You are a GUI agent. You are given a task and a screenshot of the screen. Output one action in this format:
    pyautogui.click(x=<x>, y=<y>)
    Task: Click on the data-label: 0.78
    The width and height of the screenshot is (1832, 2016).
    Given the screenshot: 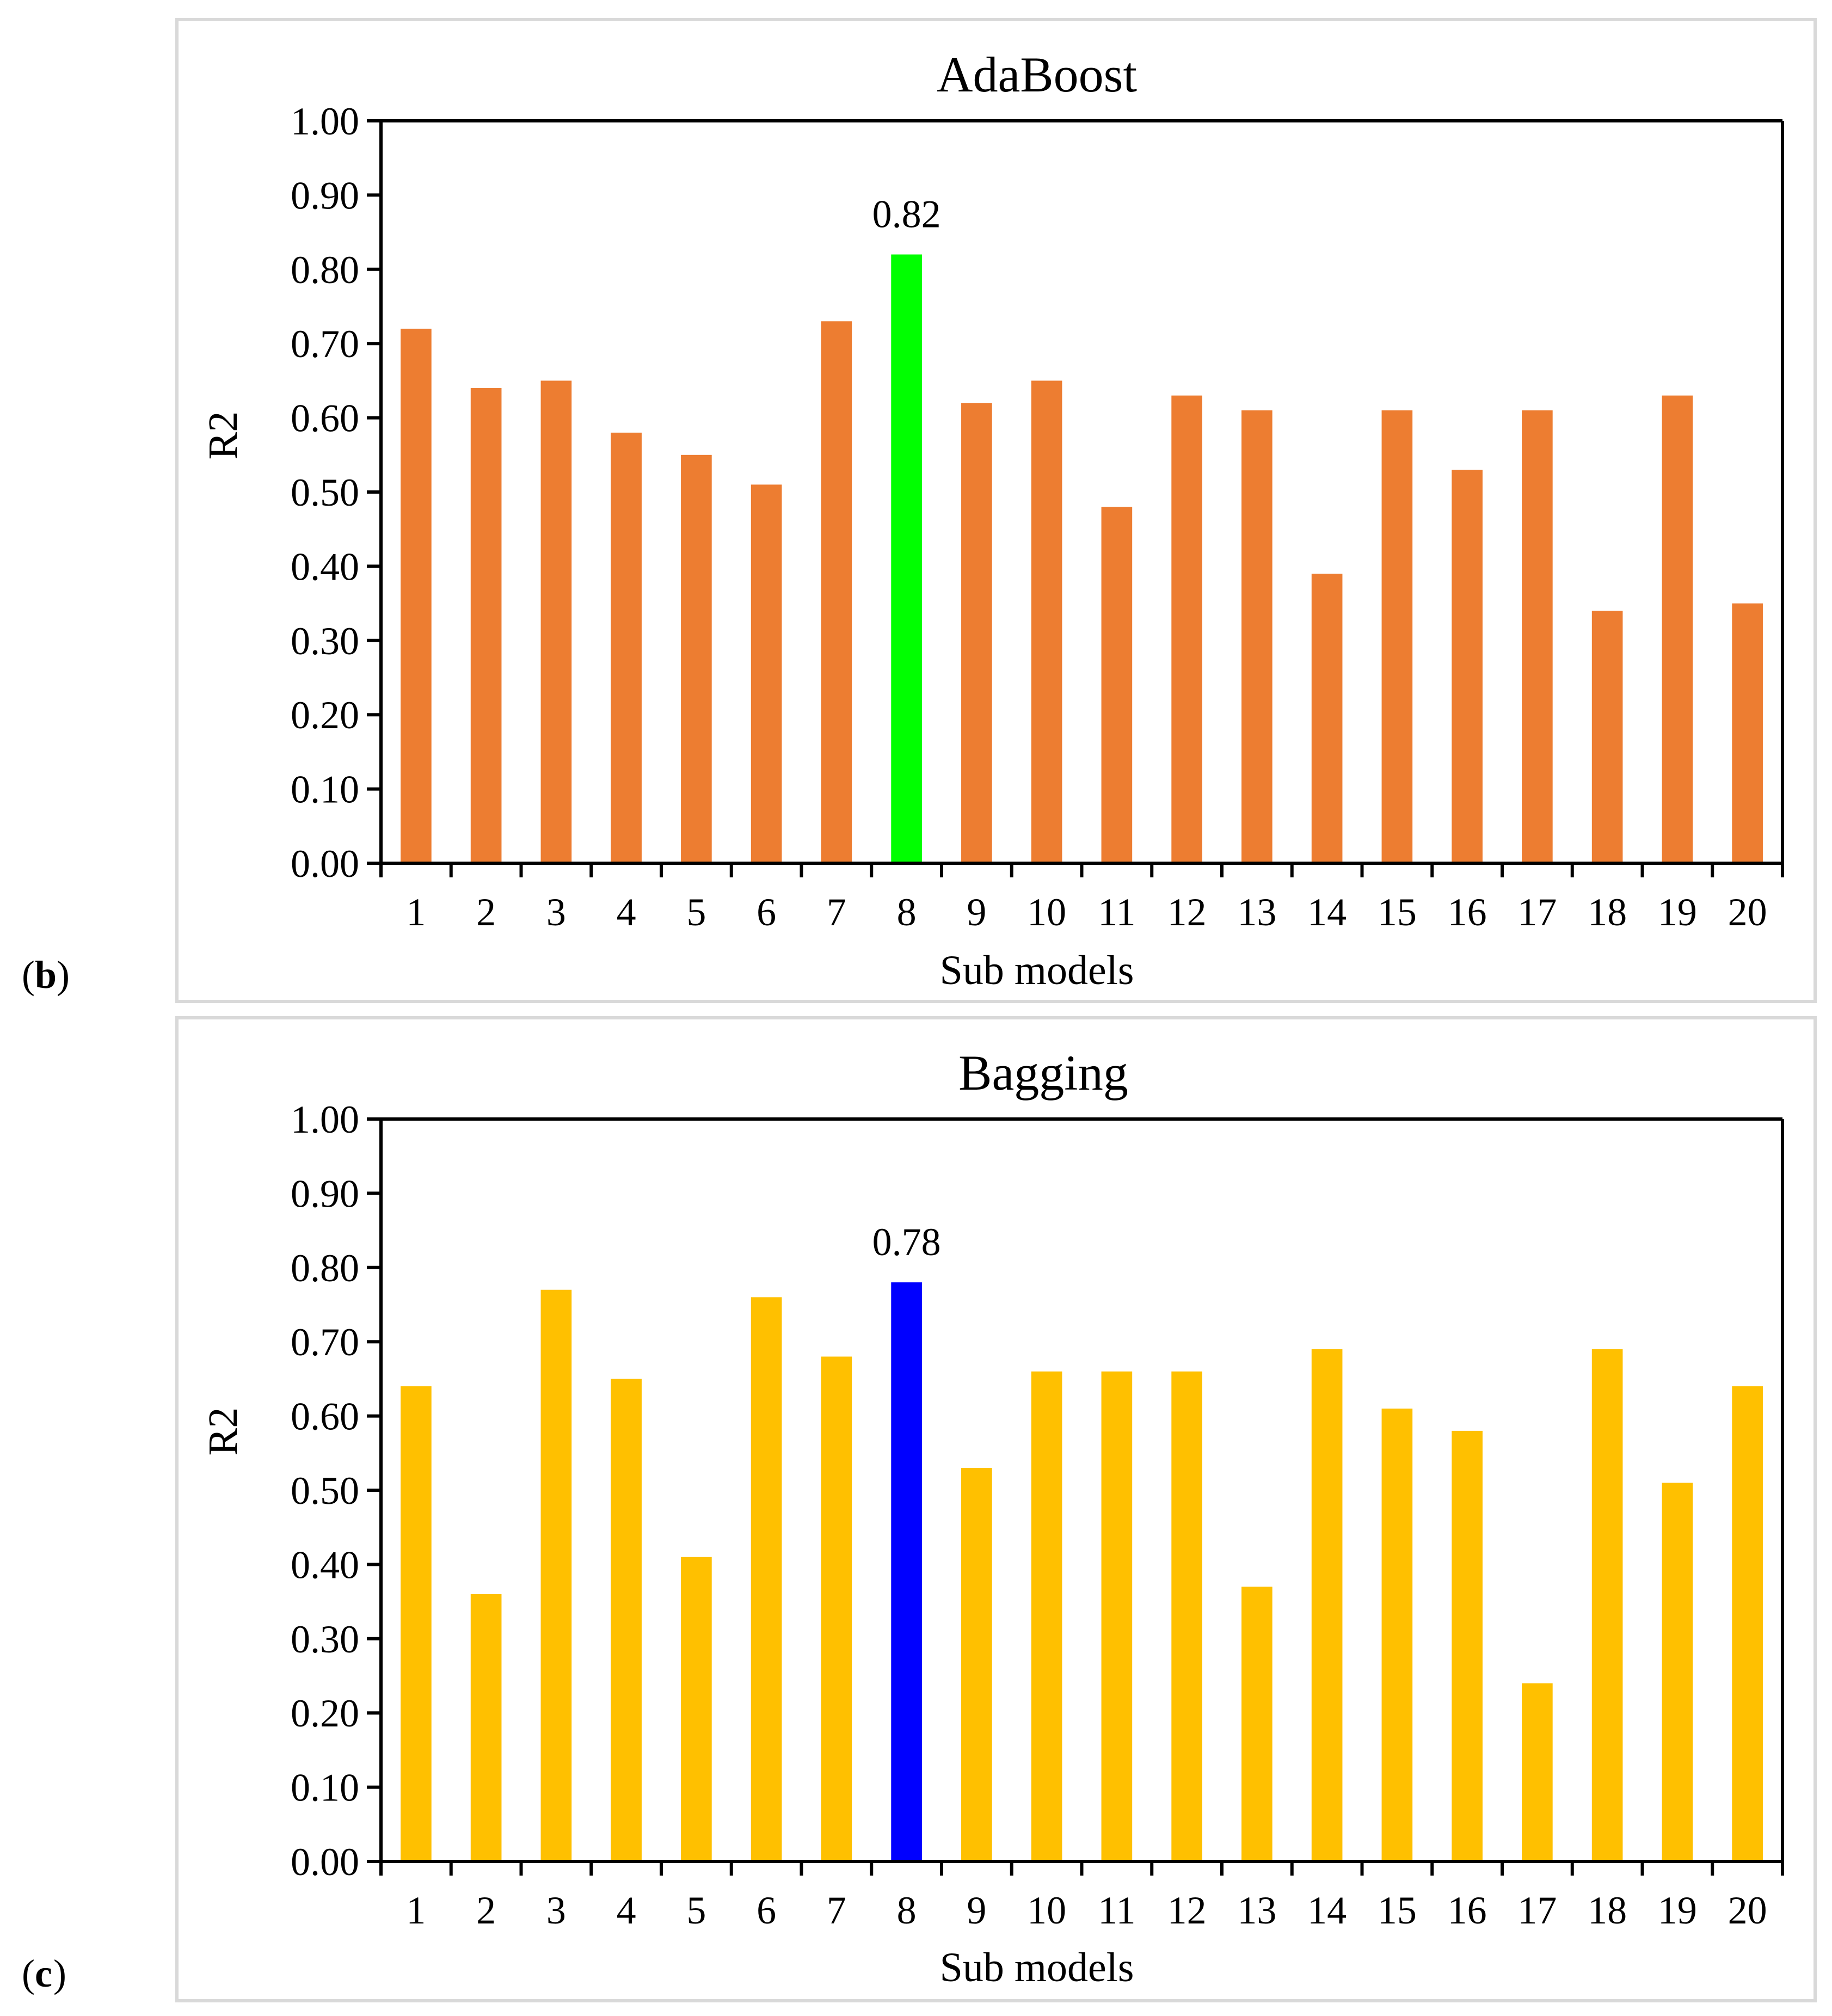 What is the action you would take?
    pyautogui.click(x=906, y=1242)
    